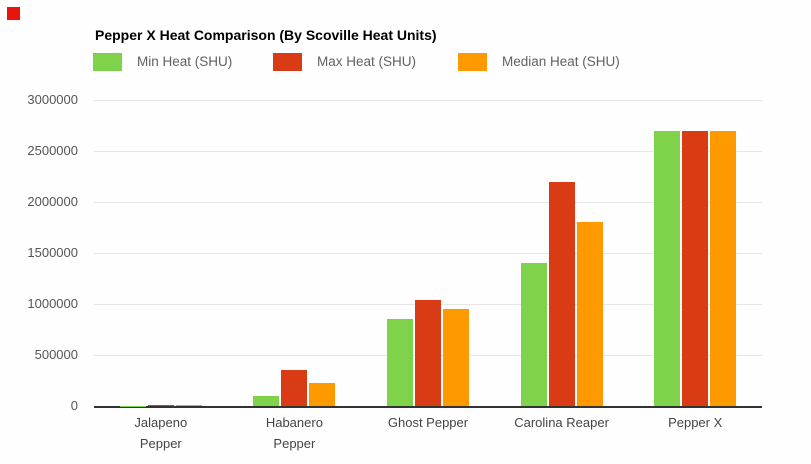 This screenshot has height=464, width=811. I want to click on legend-item-max-heat: Max Heat (SHU), so click(344, 61).